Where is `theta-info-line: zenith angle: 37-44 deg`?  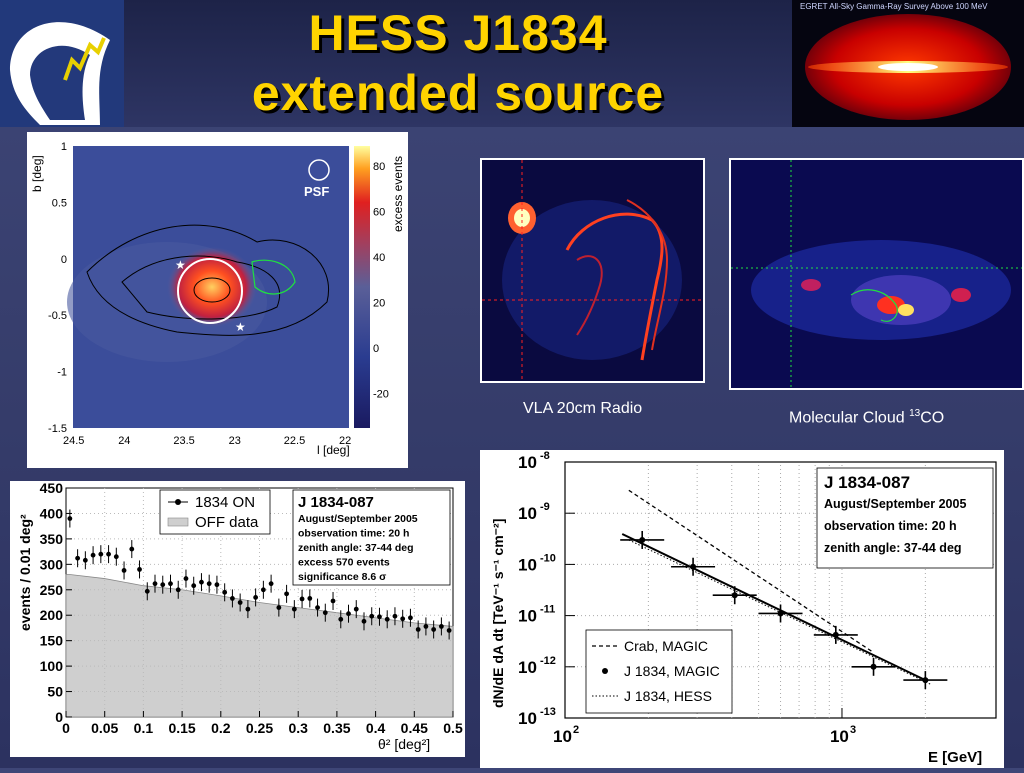
theta-info-line: zenith angle: 37-44 deg is located at coordinates (356, 548).